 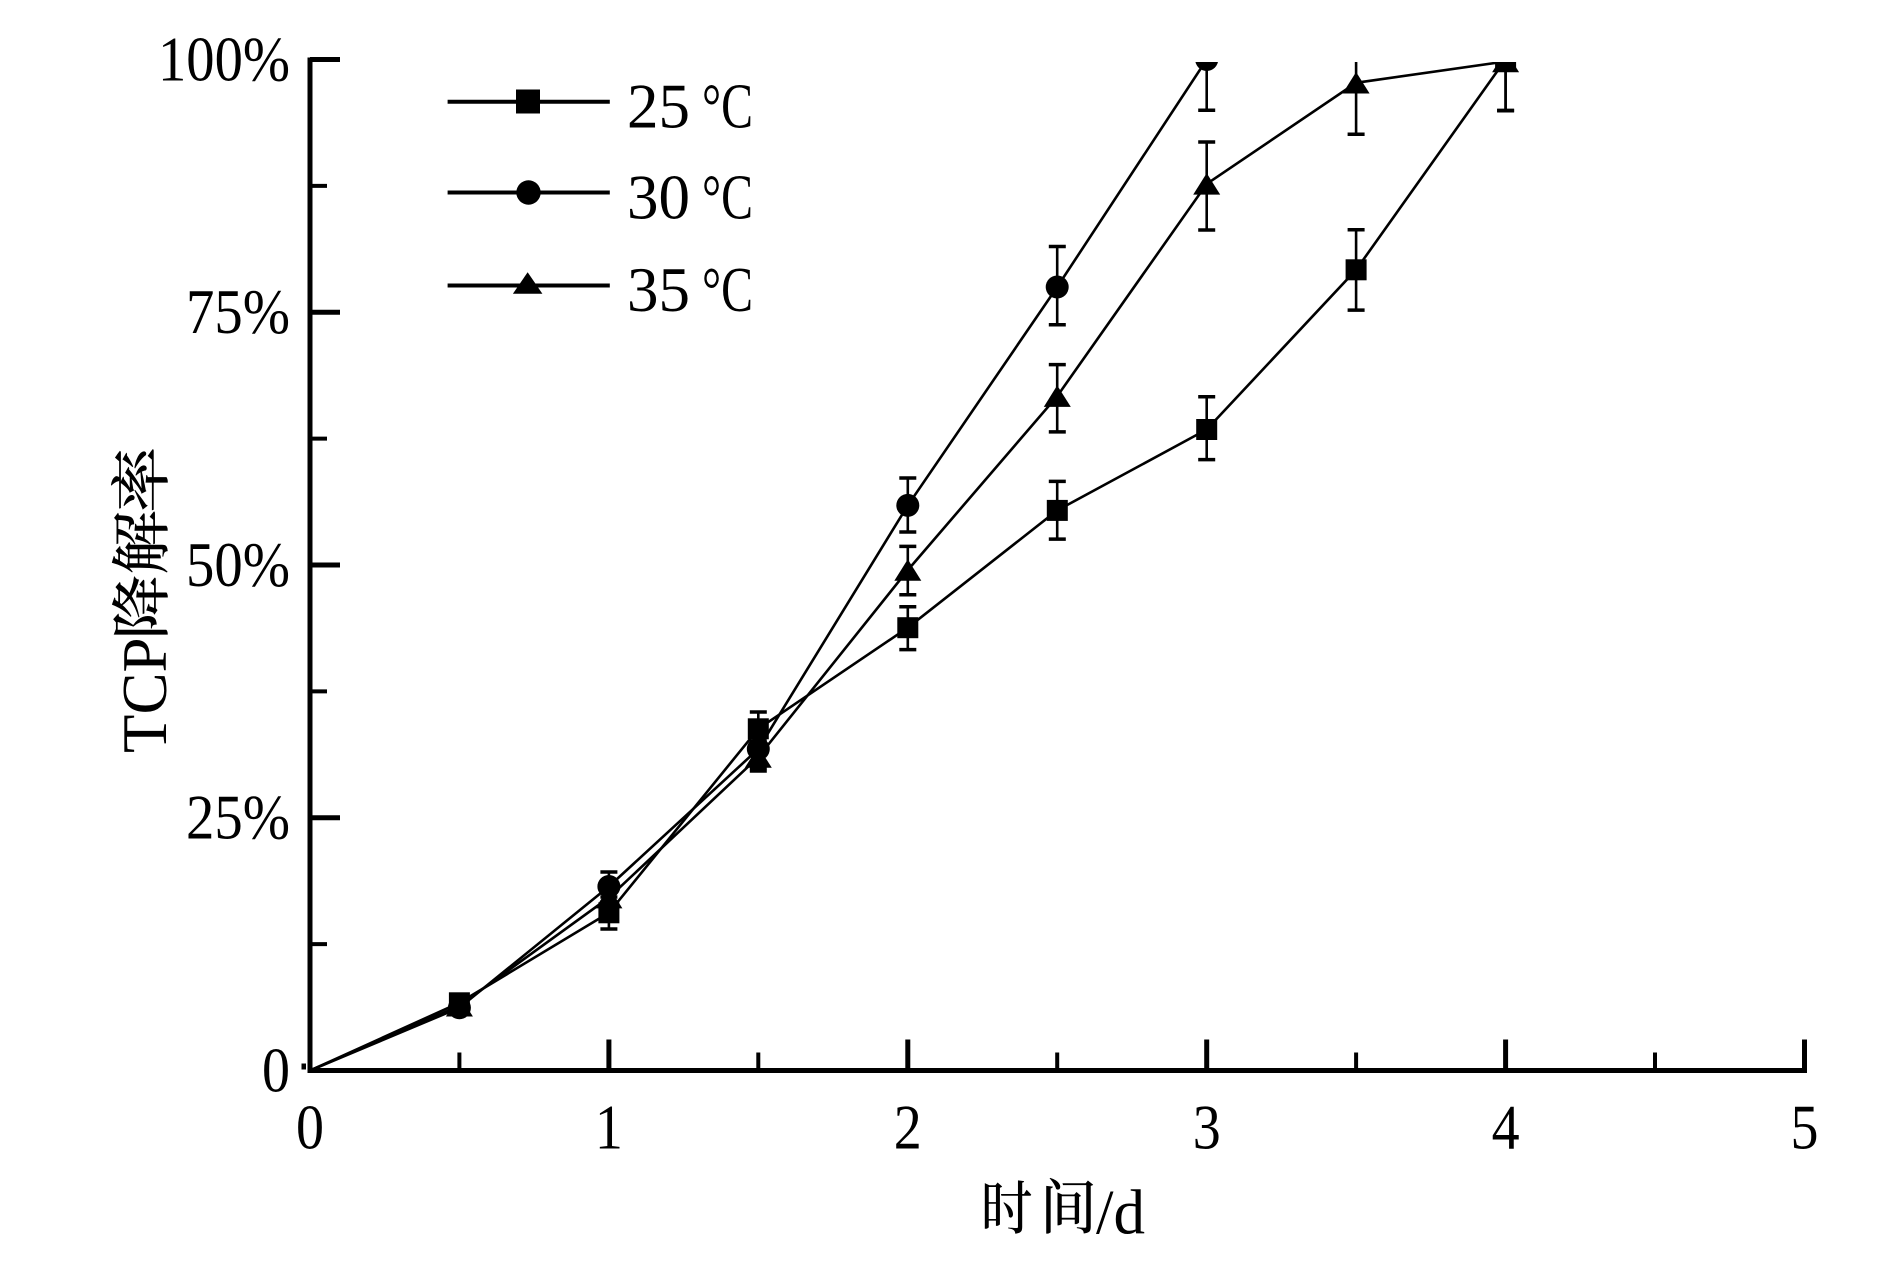 What do you see at coordinates (908, 1128) in the screenshot?
I see `svg-text: 2` at bounding box center [908, 1128].